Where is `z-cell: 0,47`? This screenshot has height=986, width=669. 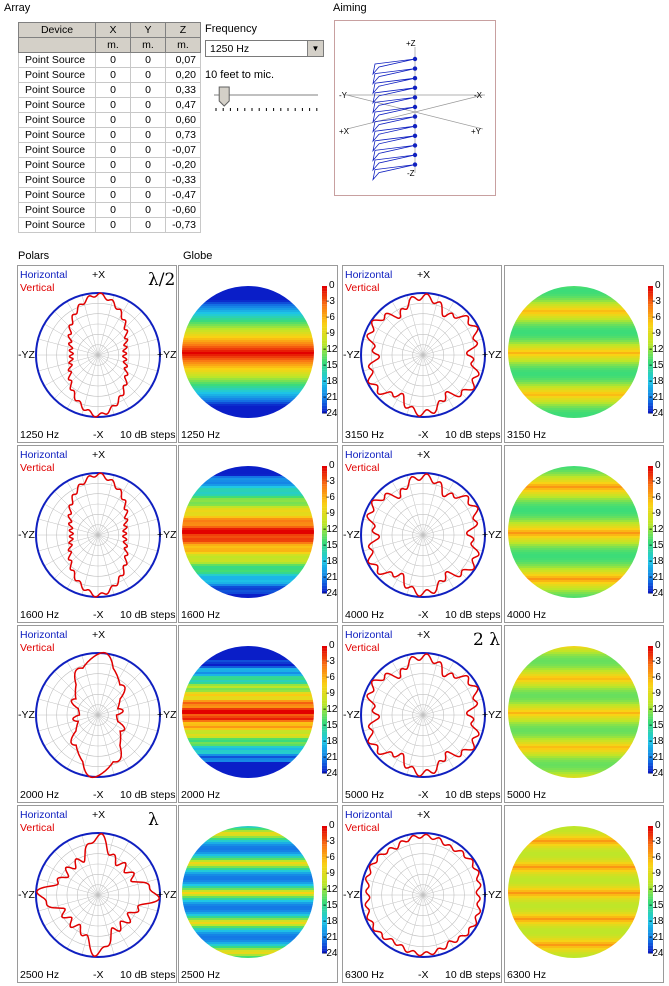
z-cell: 0,47 is located at coordinates (183, 105).